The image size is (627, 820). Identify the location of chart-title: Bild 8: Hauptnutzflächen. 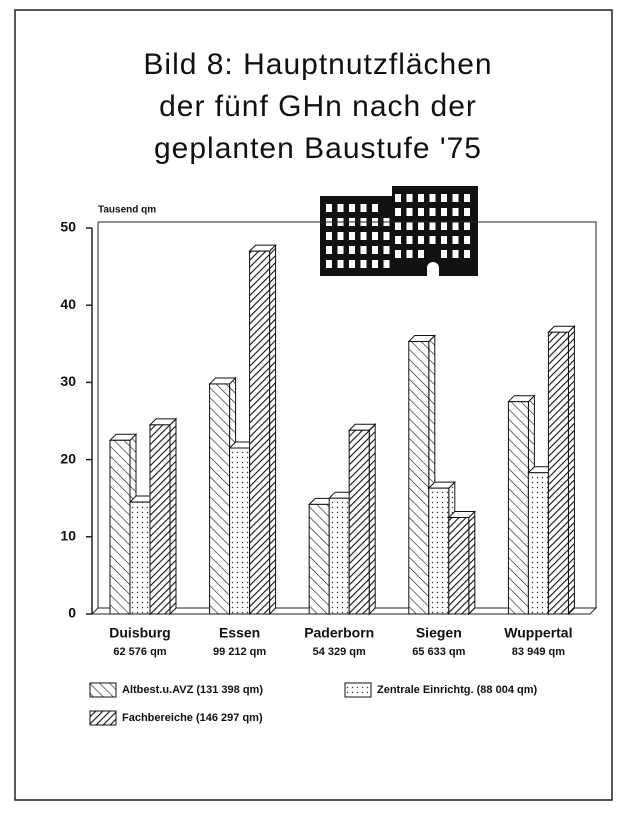
(317, 64).